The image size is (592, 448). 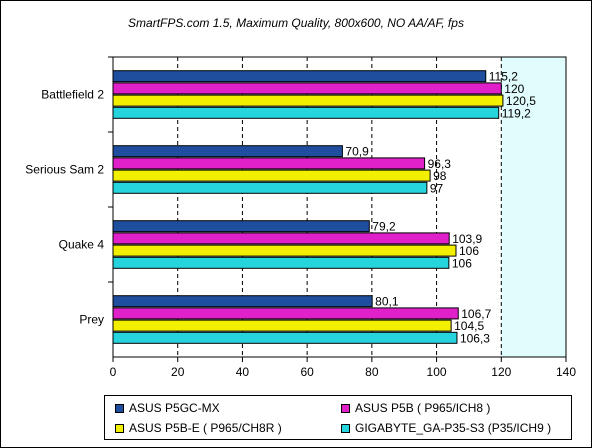 What do you see at coordinates (440, 176) in the screenshot?
I see `value-label: 98` at bounding box center [440, 176].